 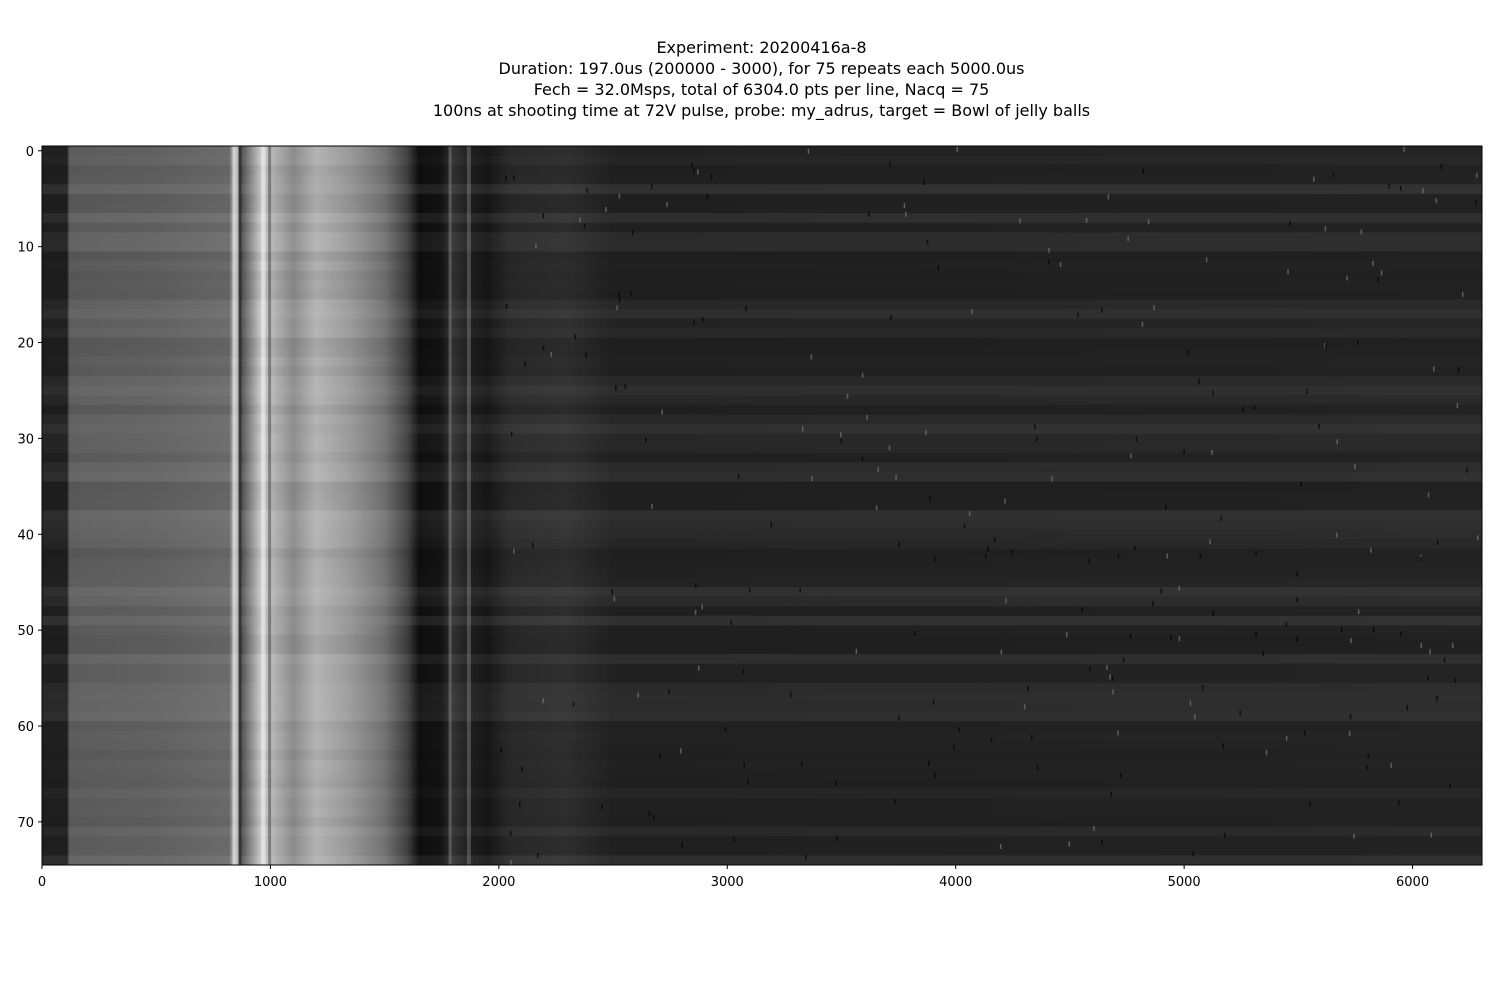 What do you see at coordinates (762, 620) in the screenshot?
I see `bright-row` at bounding box center [762, 620].